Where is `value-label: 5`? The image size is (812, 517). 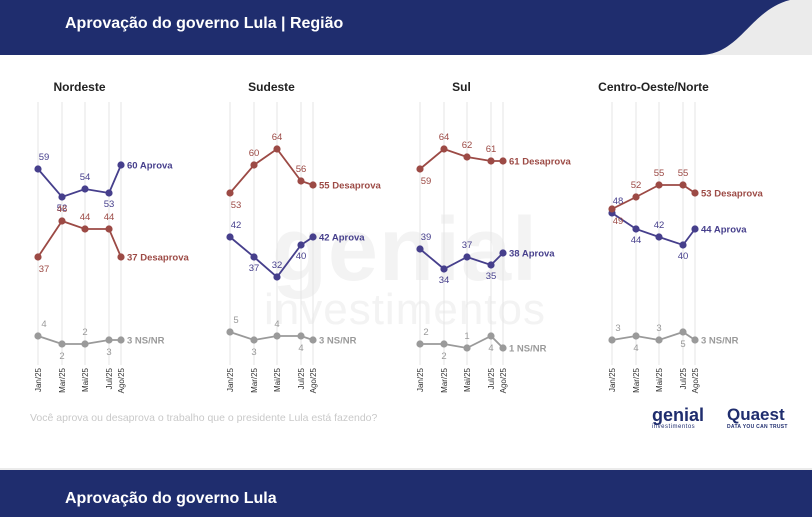 value-label: 5 is located at coordinates (682, 344).